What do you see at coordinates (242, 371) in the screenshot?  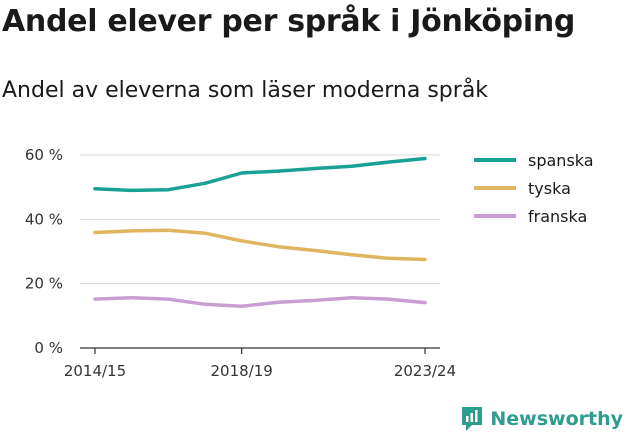 I see `x-tick-label: 2018/19` at bounding box center [242, 371].